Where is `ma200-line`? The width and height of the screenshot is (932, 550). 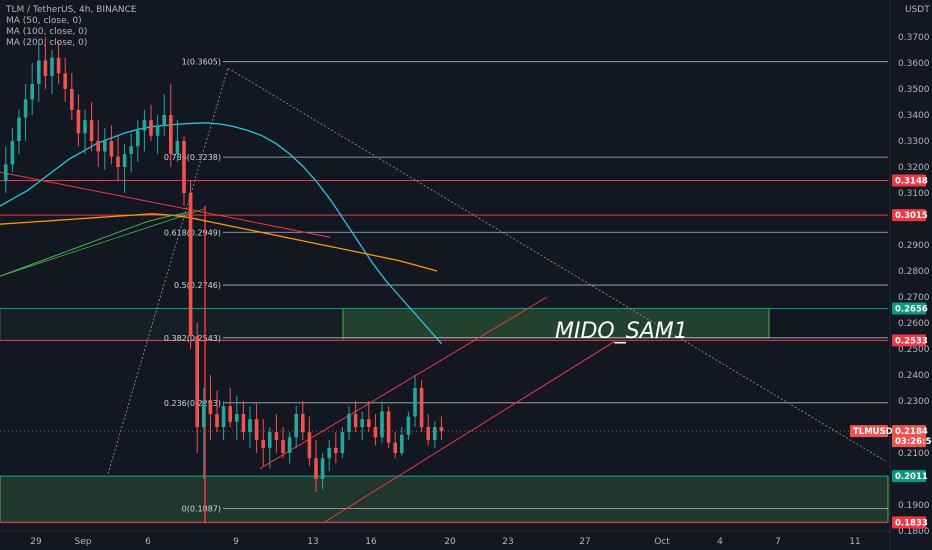
ma200-line is located at coordinates (95, 244).